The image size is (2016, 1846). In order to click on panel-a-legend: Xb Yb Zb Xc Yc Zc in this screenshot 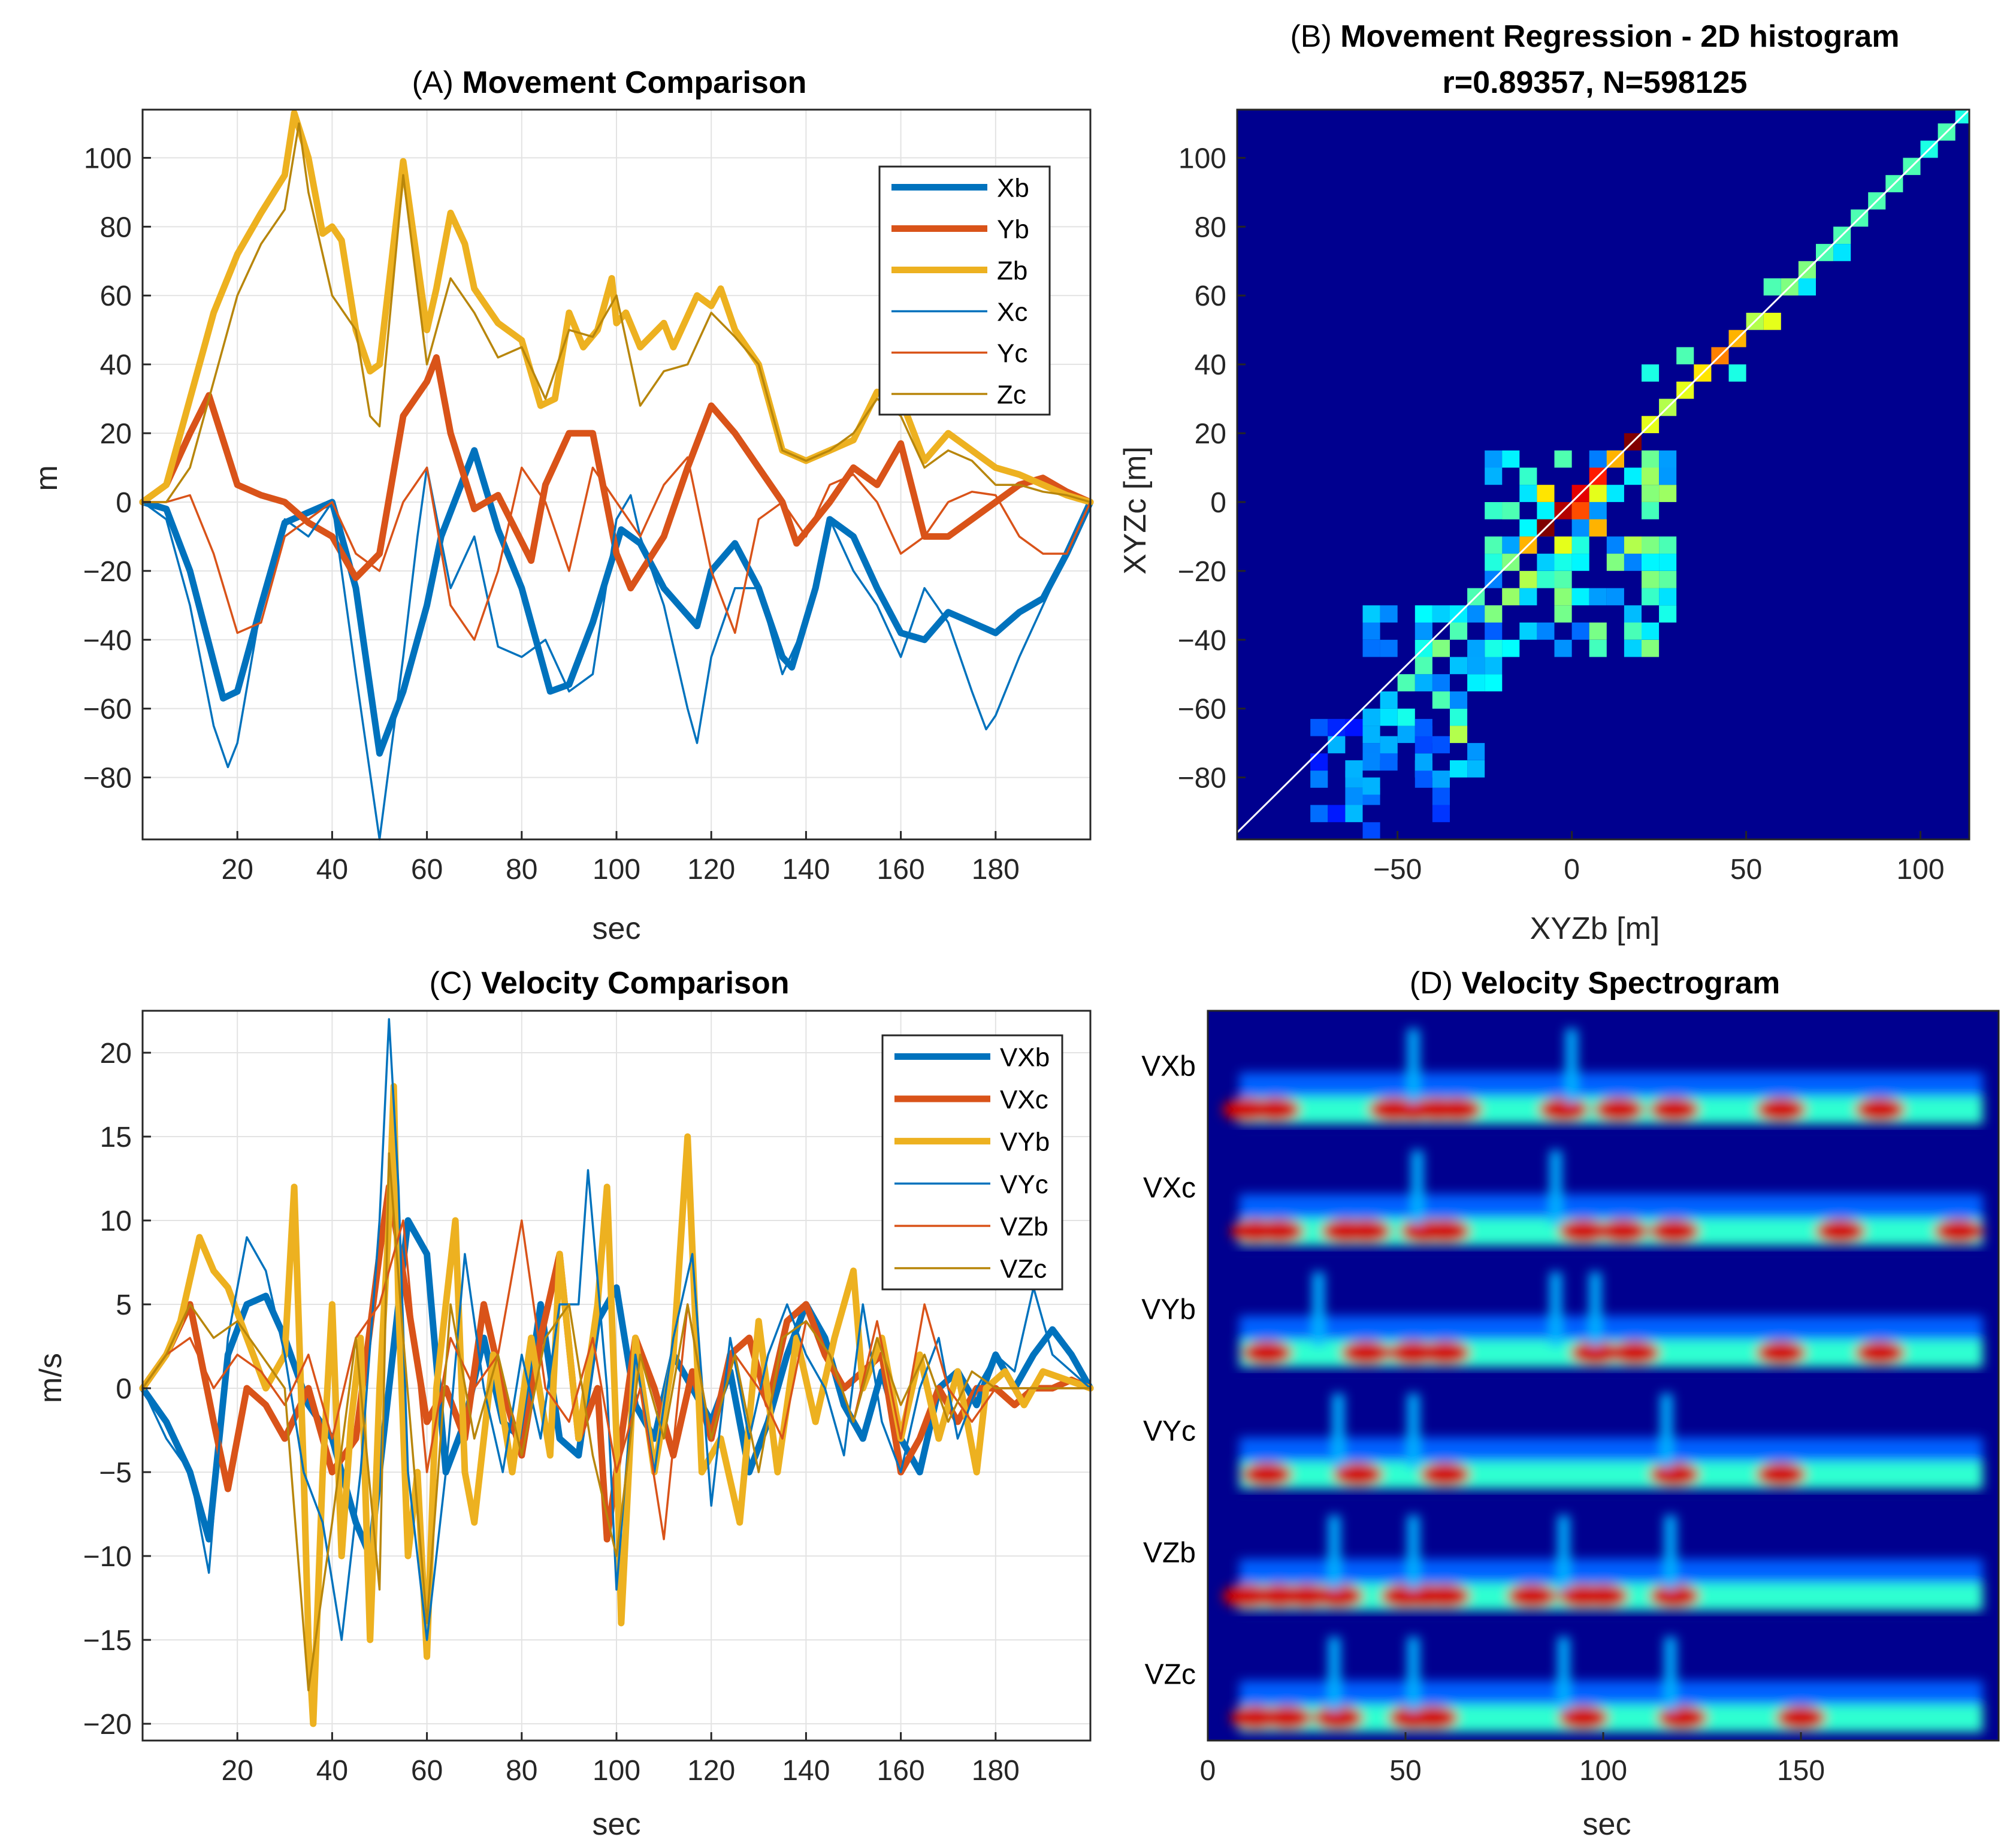, I will do `click(964, 290)`.